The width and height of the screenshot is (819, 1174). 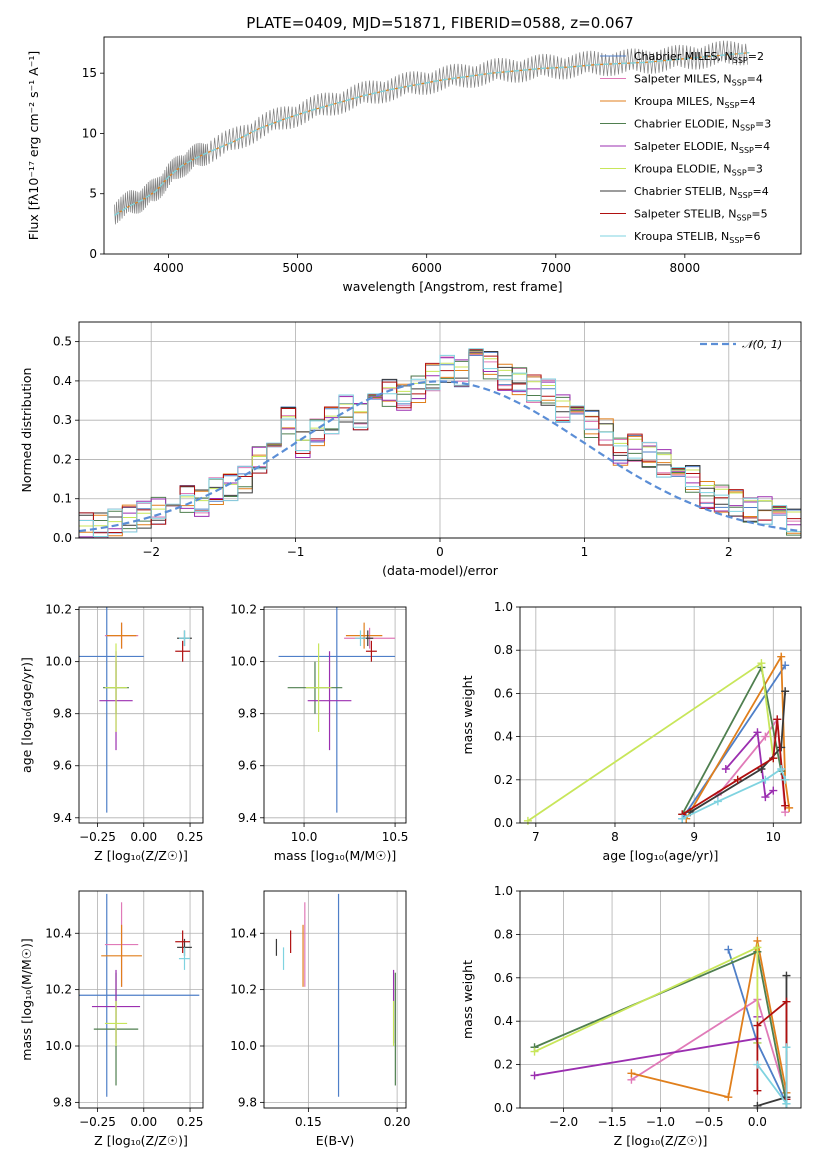 I want to click on y-tick-label: 9.4, so click(x=62, y=818).